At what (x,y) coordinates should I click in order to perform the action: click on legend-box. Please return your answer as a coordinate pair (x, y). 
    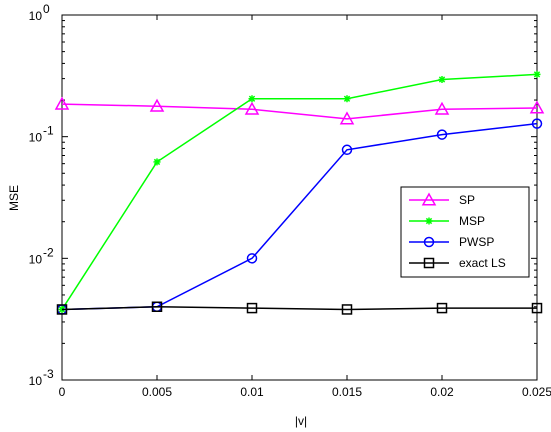
    Looking at the image, I should click on (465, 232).